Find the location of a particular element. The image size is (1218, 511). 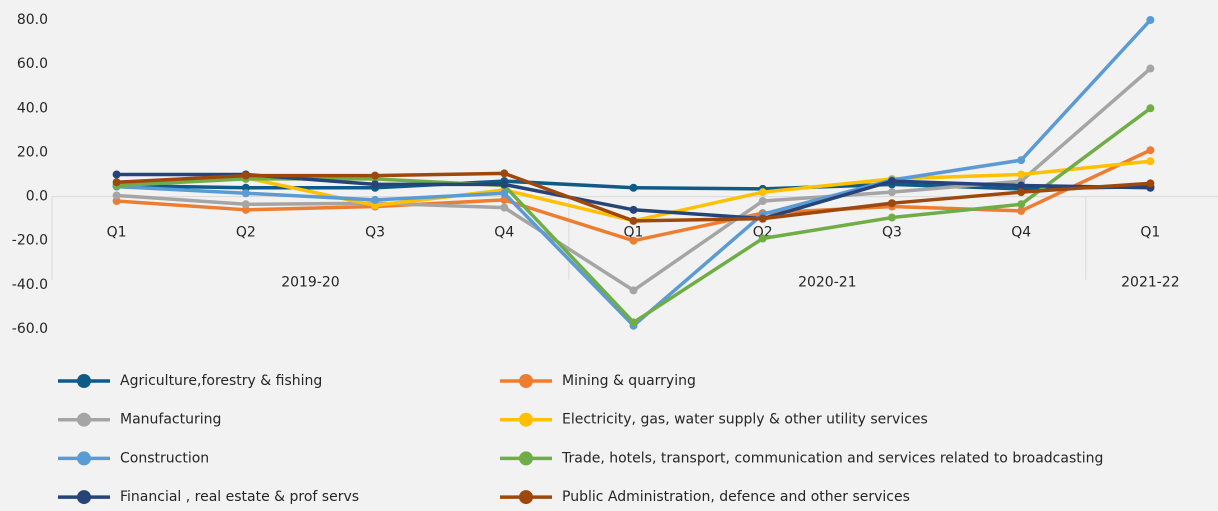

y-tick-label: 0.0 is located at coordinates (37, 197).